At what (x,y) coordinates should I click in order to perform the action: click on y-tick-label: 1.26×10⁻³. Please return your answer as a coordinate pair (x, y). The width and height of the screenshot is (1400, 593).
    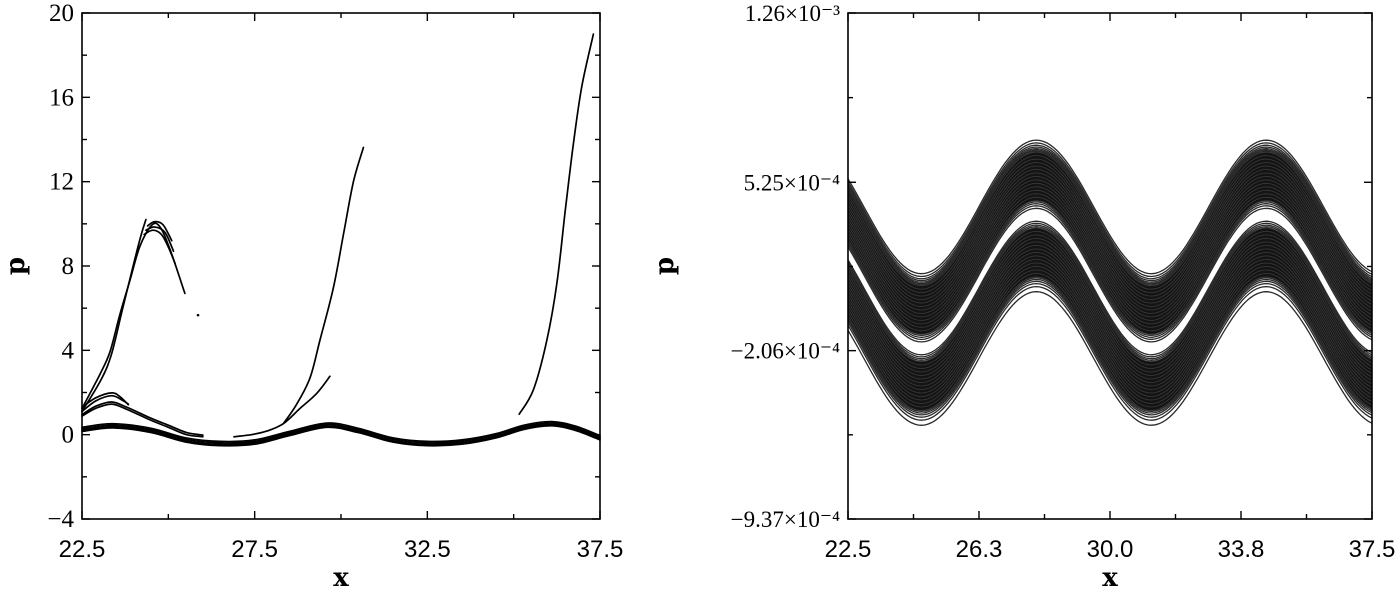
    Looking at the image, I should click on (792, 13).